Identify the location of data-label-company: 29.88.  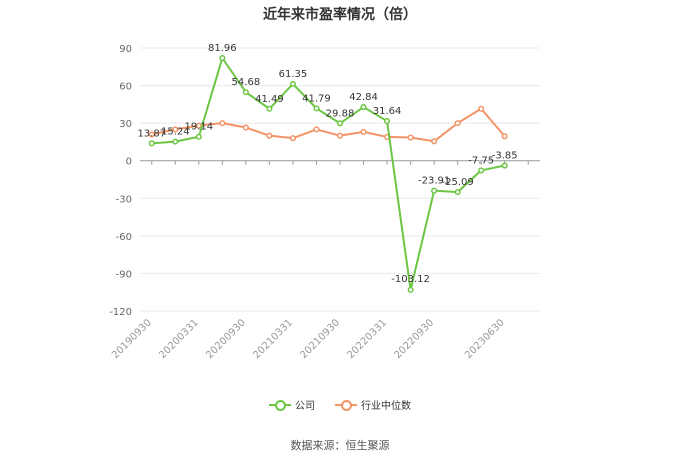
(340, 113).